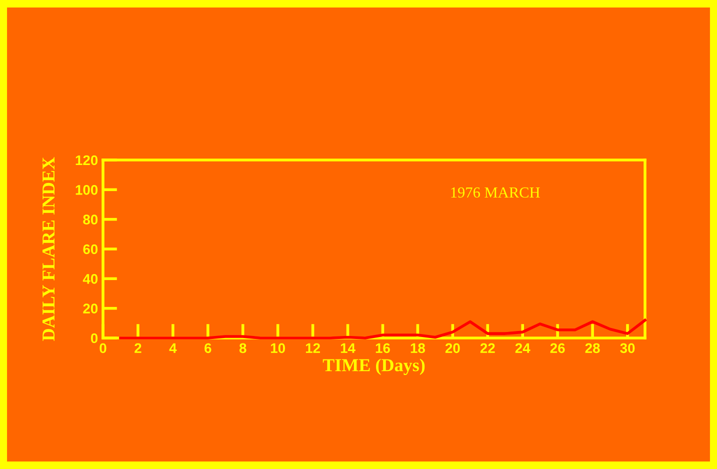 The height and width of the screenshot is (469, 717). Describe the element at coordinates (90, 309) in the screenshot. I see `y-tick-label: 20` at that location.